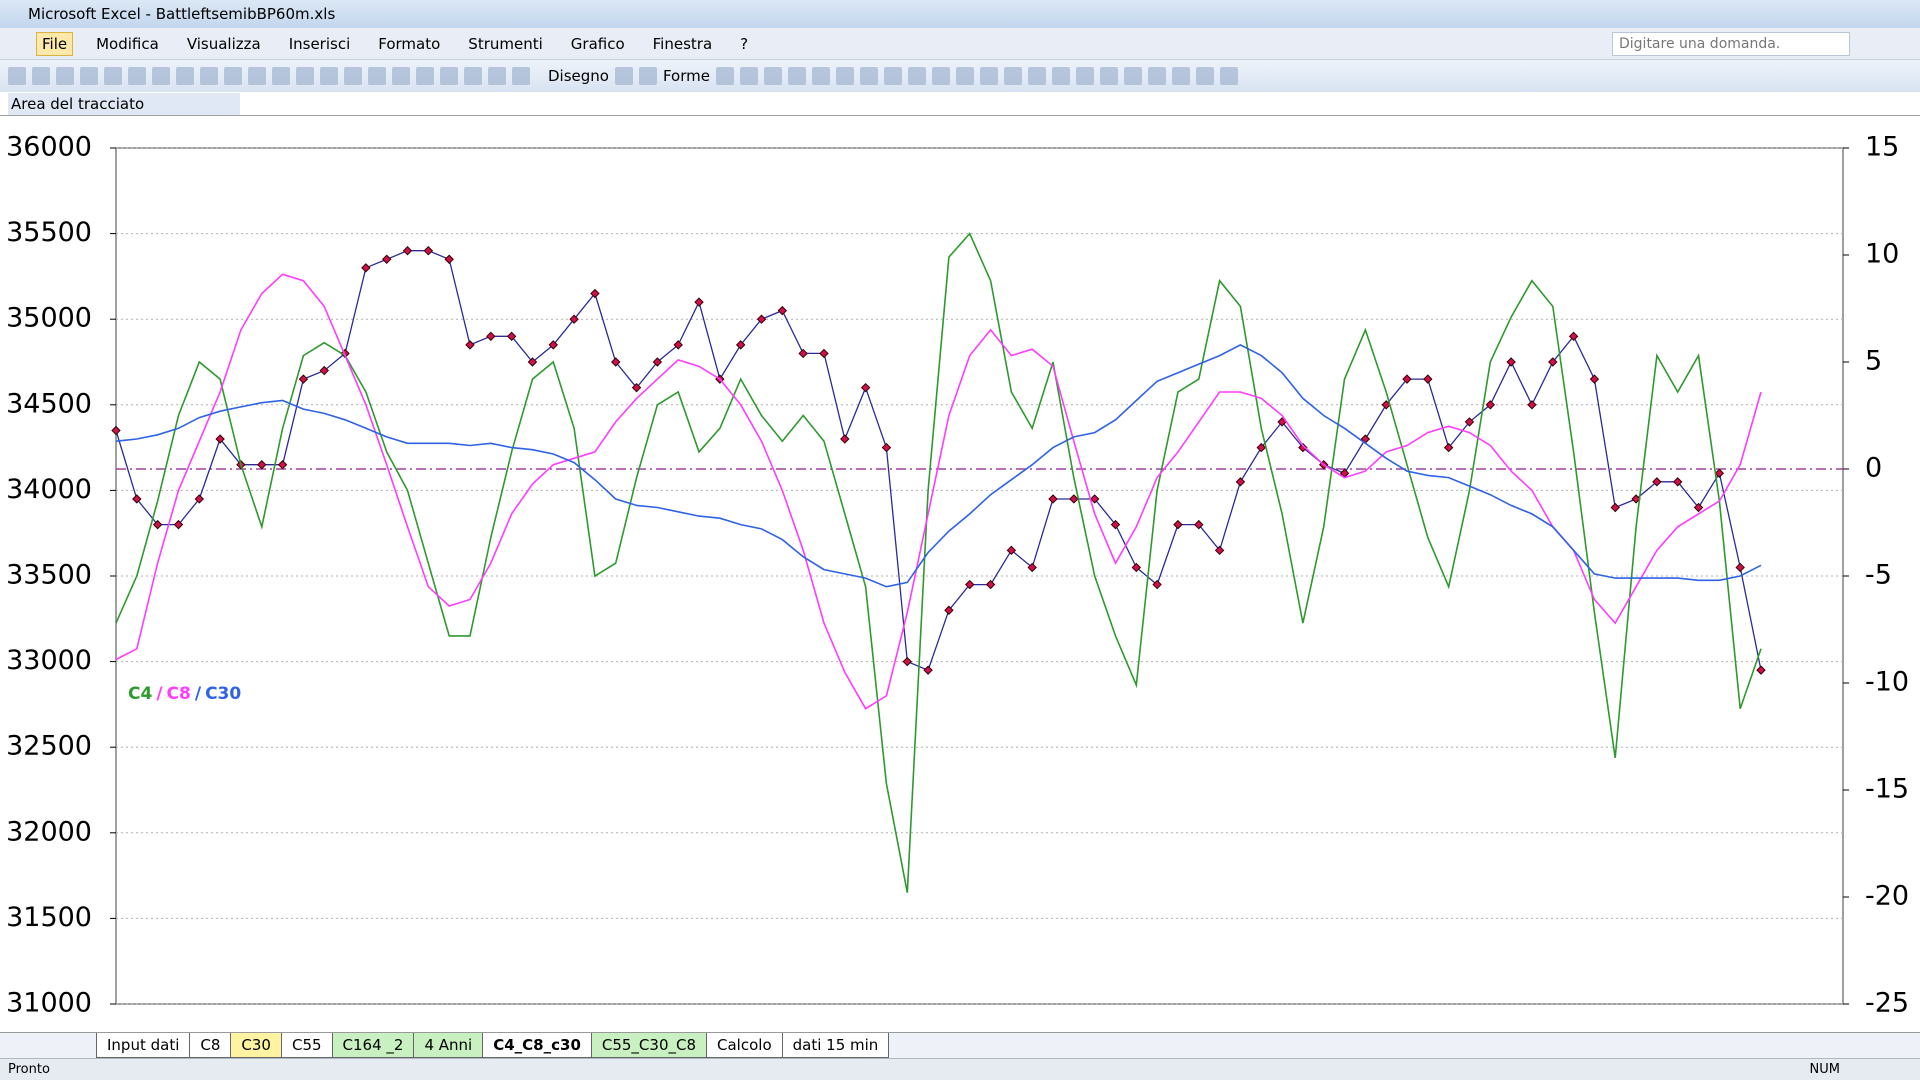  I want to click on sheet-tab: C4_C8_c30, so click(537, 1045).